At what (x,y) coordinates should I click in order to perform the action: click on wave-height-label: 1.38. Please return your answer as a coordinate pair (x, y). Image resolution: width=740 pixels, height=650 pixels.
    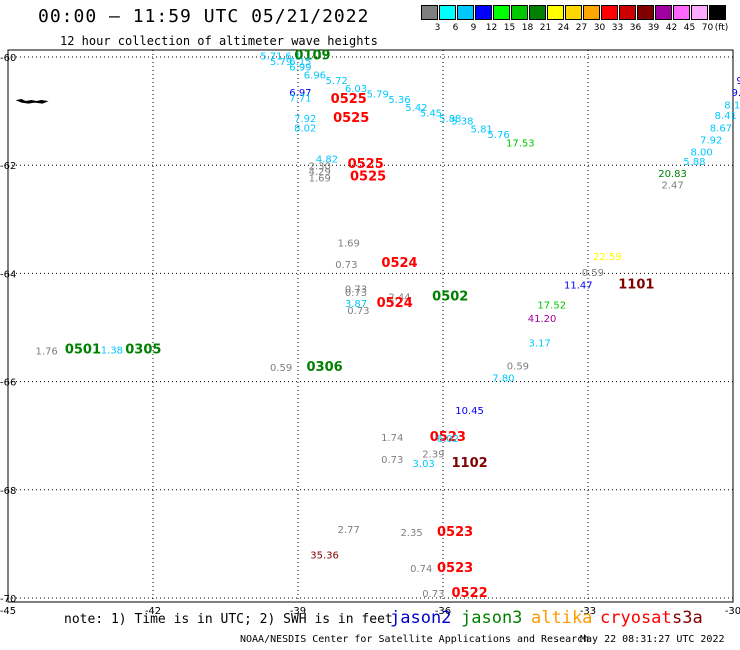
    Looking at the image, I should click on (112, 350).